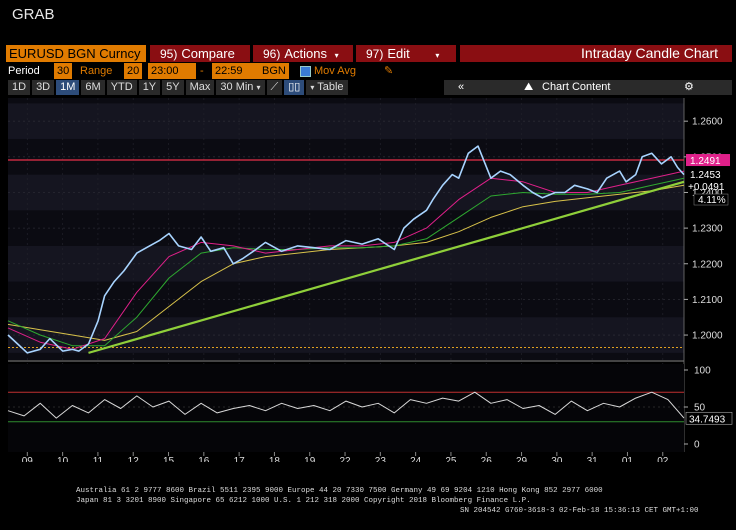  I want to click on time-dash: -, so click(202, 71).